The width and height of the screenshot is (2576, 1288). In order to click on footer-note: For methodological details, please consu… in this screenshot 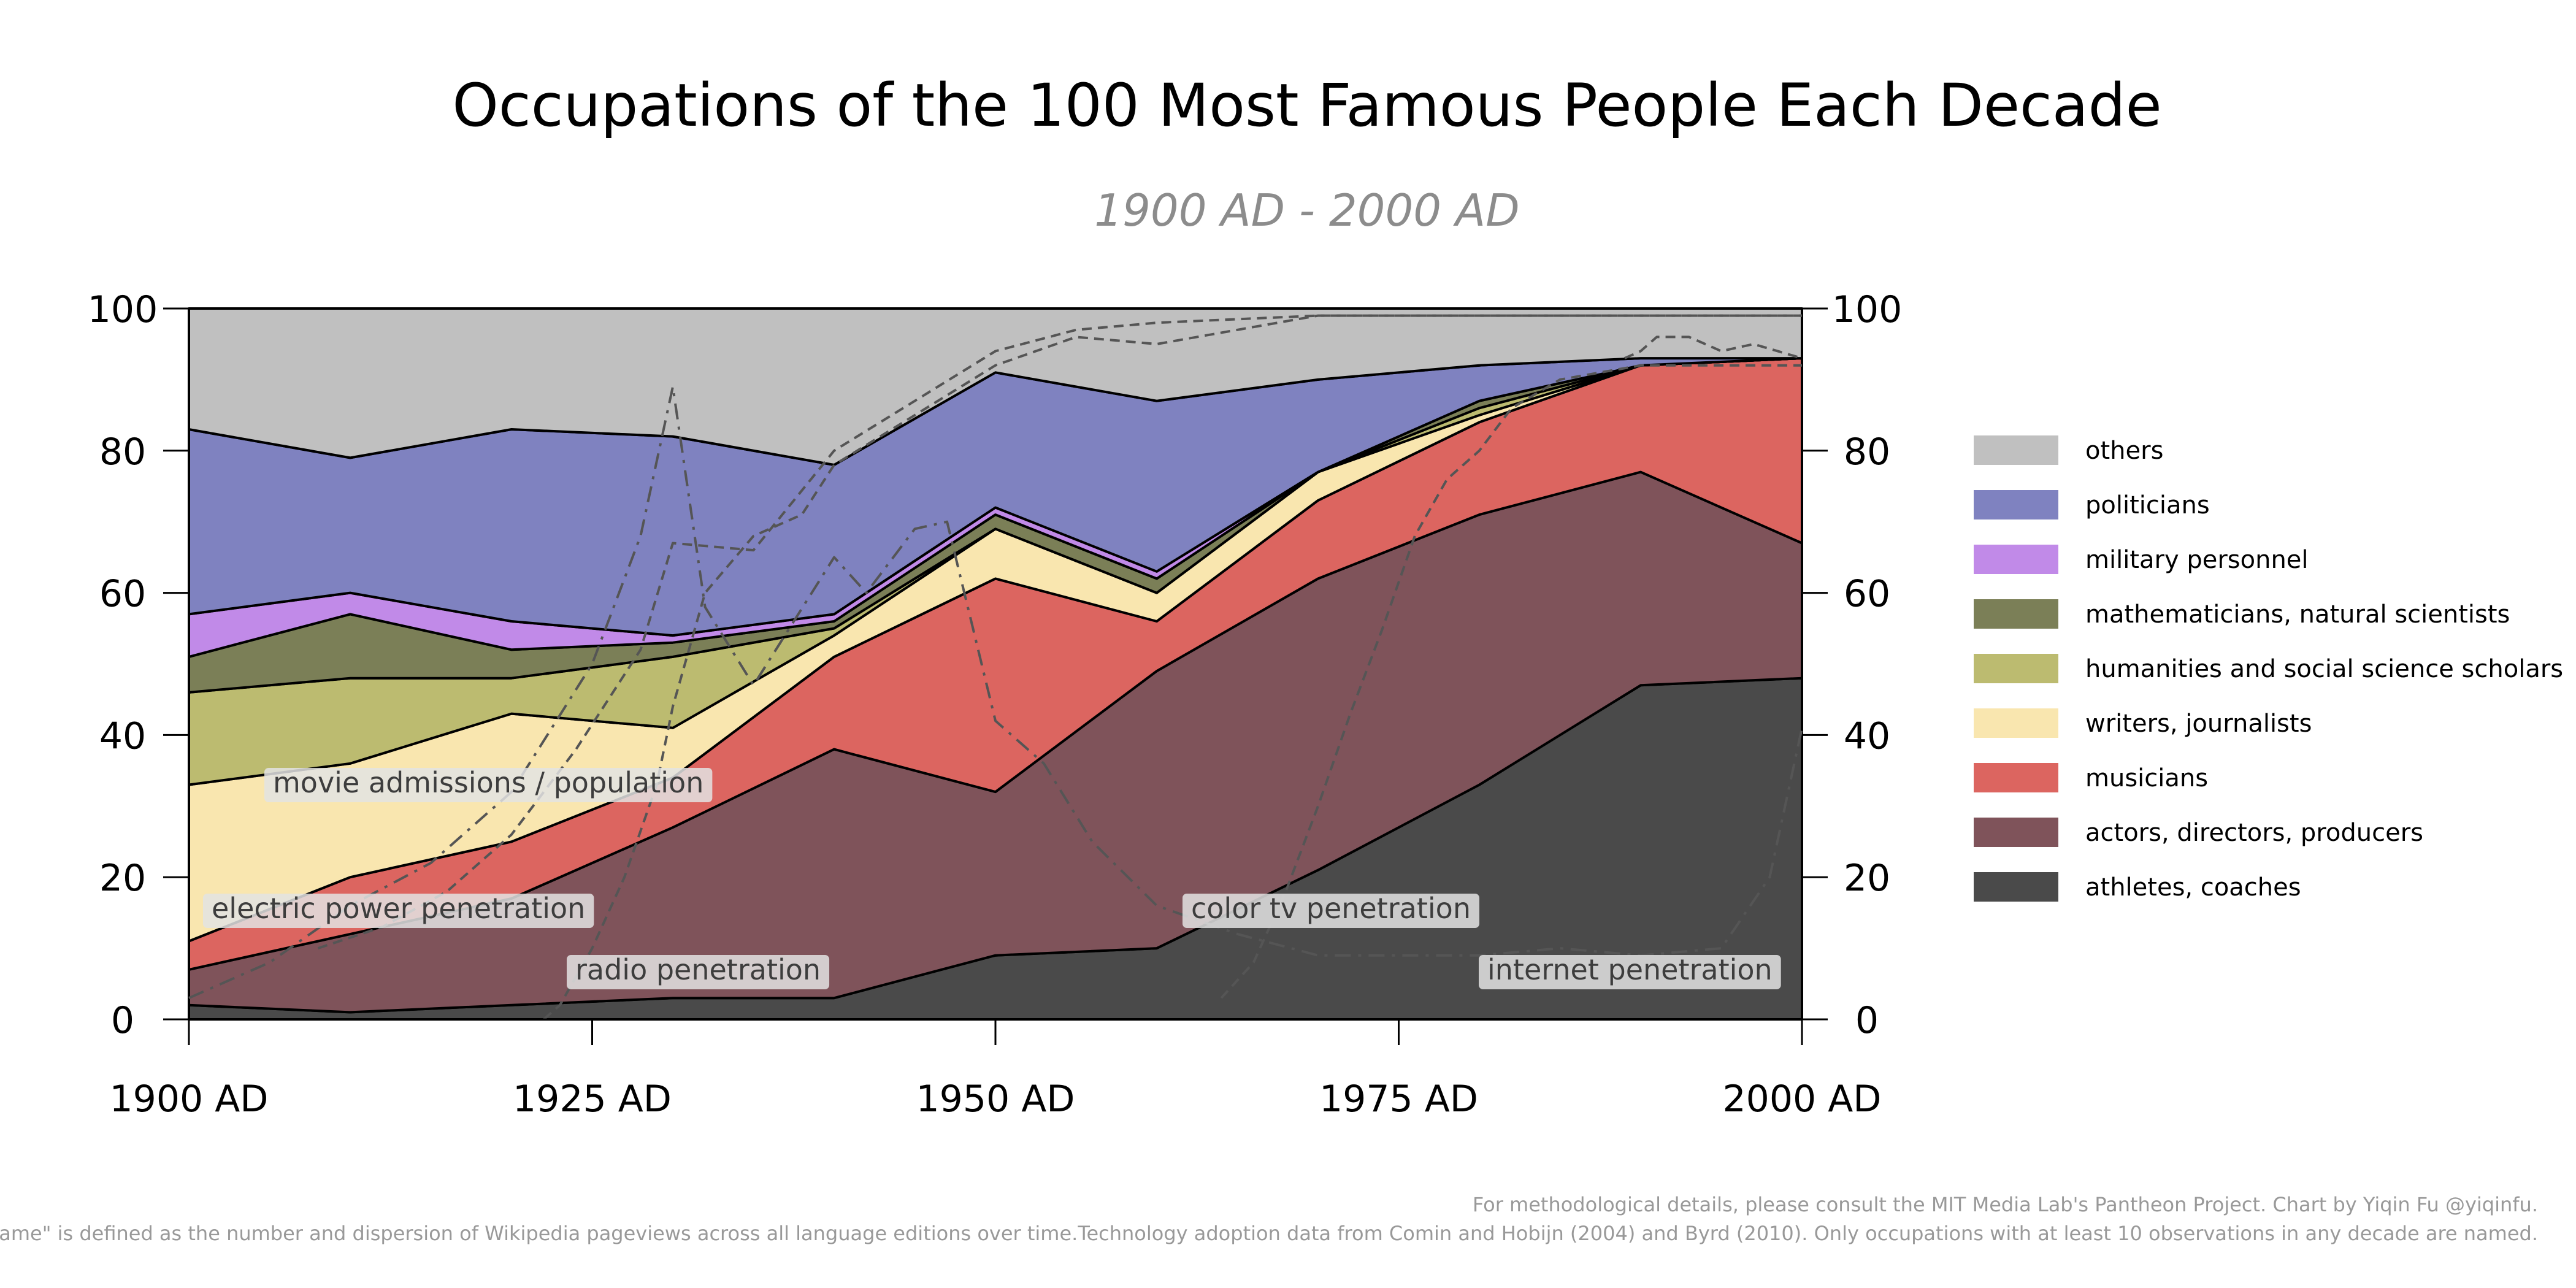, I will do `click(2005, 1204)`.